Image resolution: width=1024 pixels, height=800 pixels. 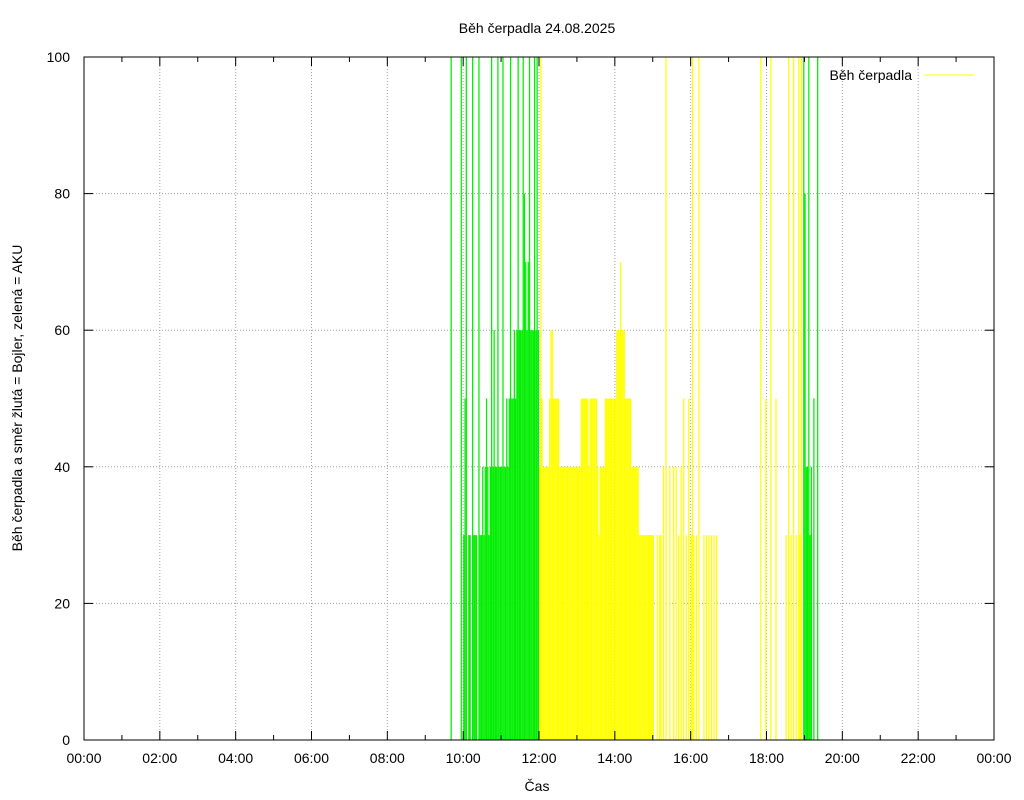 I want to click on y-tick-label: 60, so click(x=62, y=330).